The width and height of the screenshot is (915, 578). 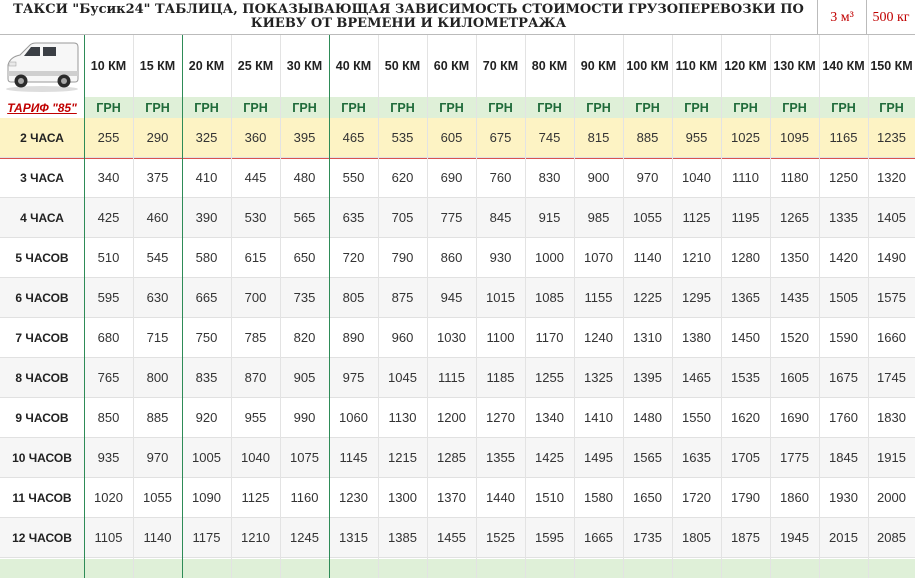 What do you see at coordinates (42, 537) in the screenshot?
I see `row-duration-label: 12 ЧАСОВ` at bounding box center [42, 537].